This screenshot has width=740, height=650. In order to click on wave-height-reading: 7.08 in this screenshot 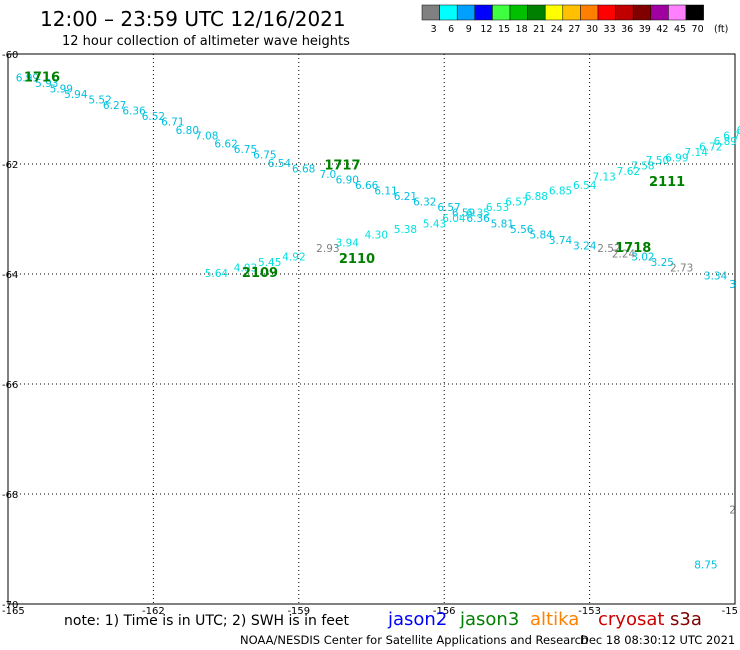, I will do `click(206, 136)`.